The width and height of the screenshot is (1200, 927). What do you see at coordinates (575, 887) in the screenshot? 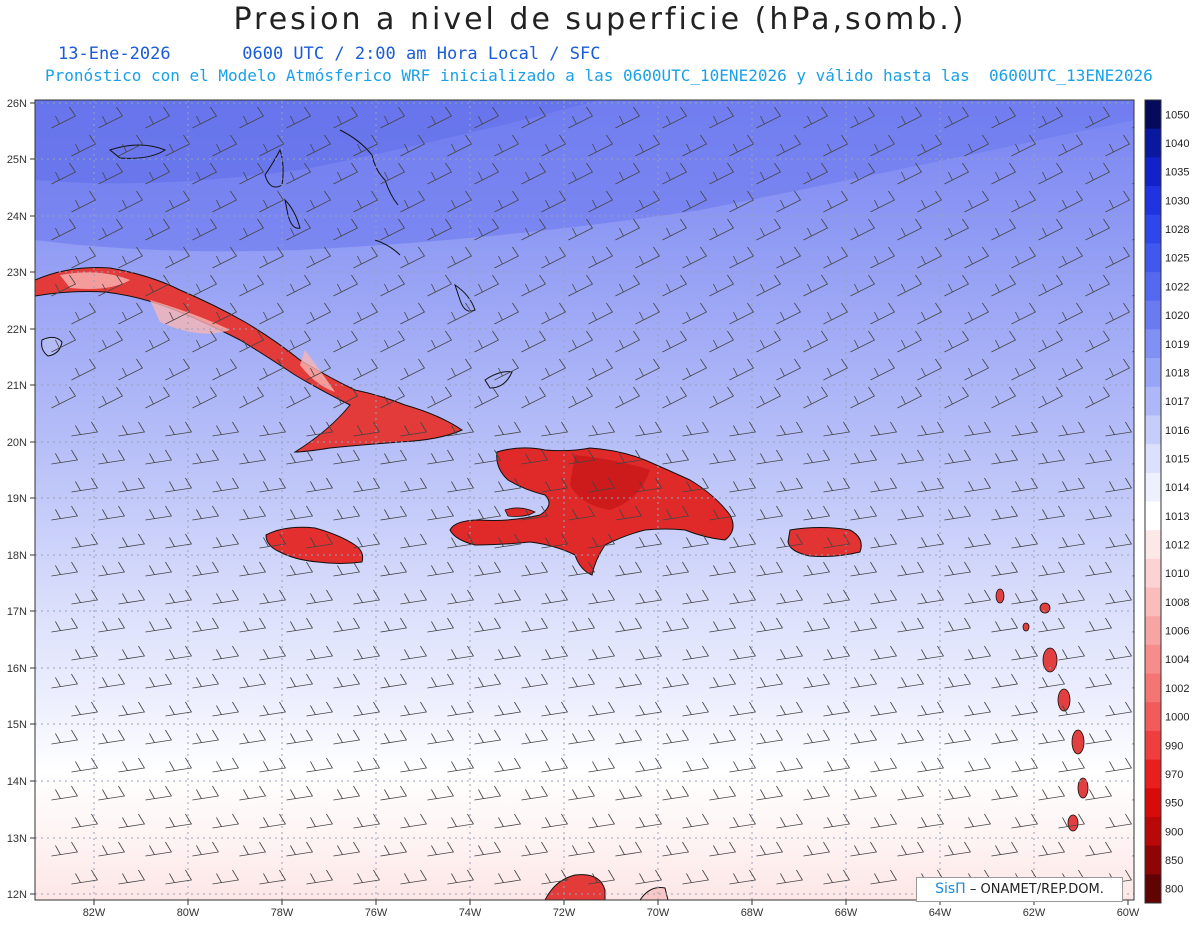
I see `south-america-coast` at bounding box center [575, 887].